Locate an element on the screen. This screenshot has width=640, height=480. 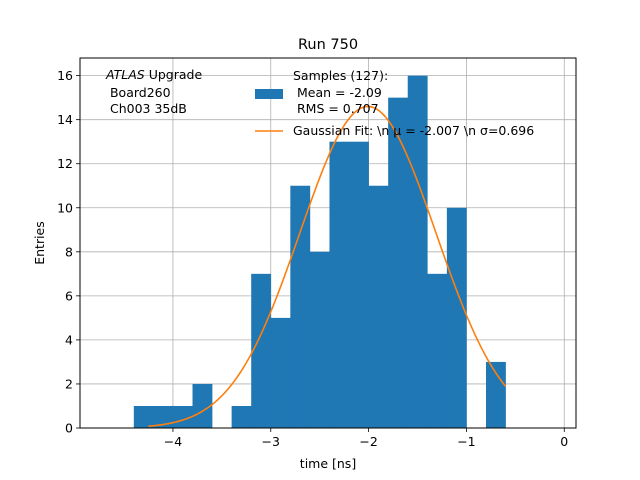
x-axis-label: time [ns] is located at coordinates (328, 463).